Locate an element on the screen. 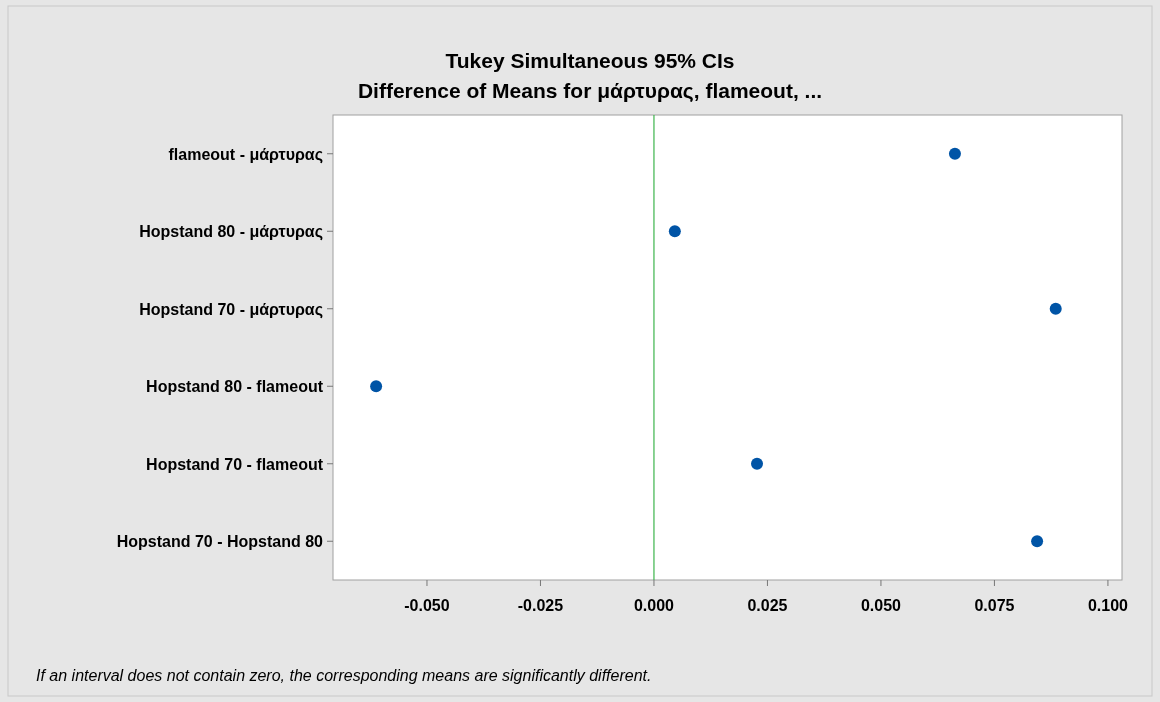  text: If an interval does not contain zero, the corresponding means are significantly different. is located at coordinates (344, 675).